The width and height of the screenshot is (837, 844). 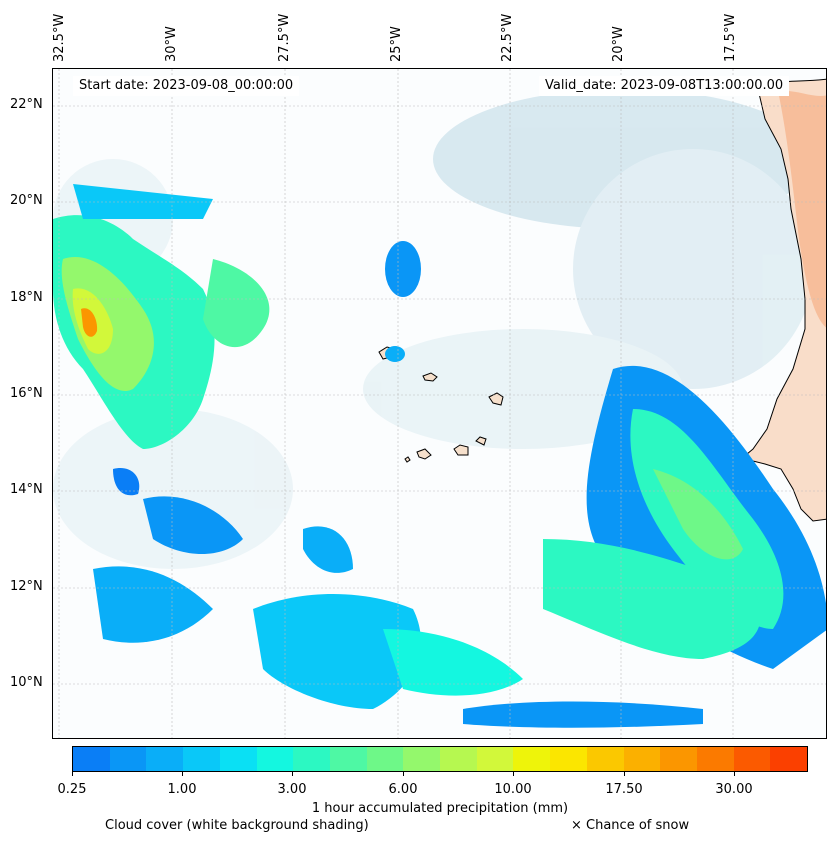 I want to click on lon-label: 22.5°W, so click(x=507, y=37).